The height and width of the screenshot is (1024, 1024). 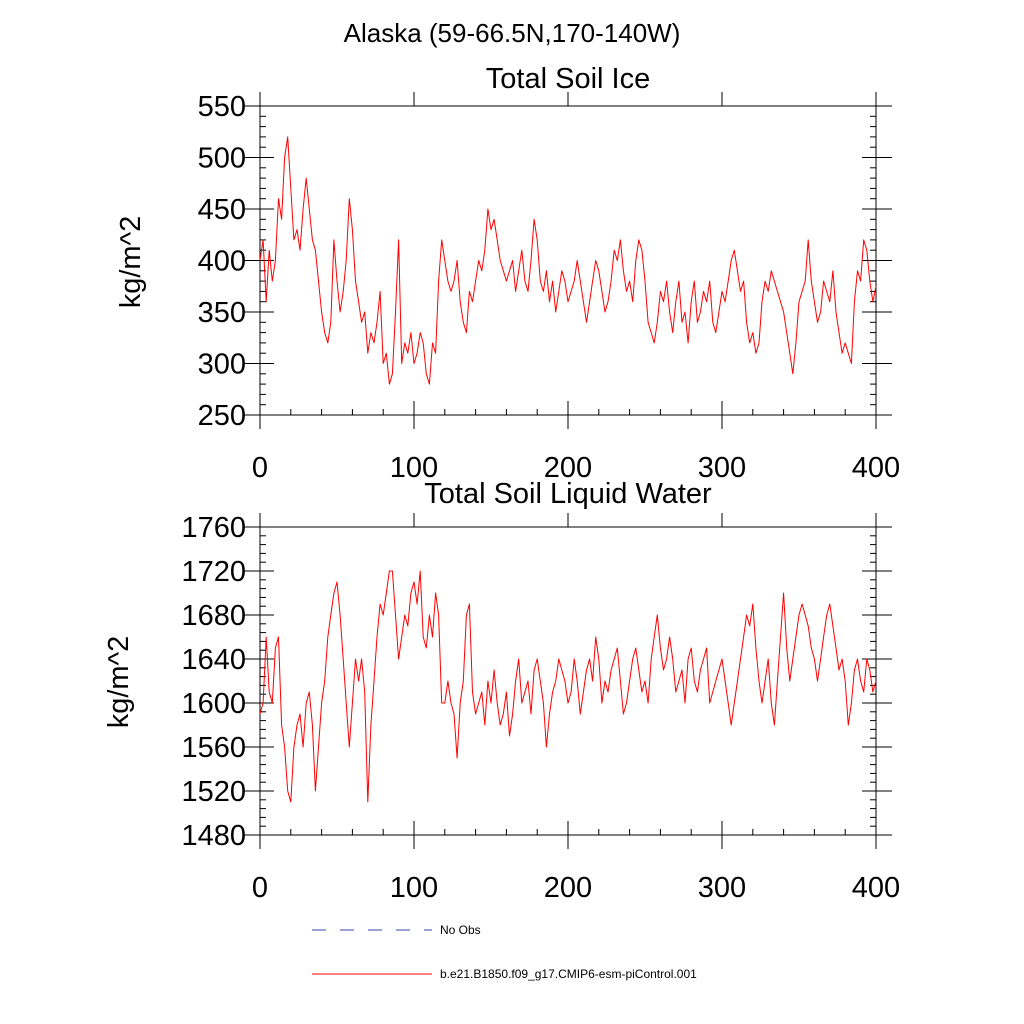 I want to click on y-tick-label: 1680, so click(x=213, y=616).